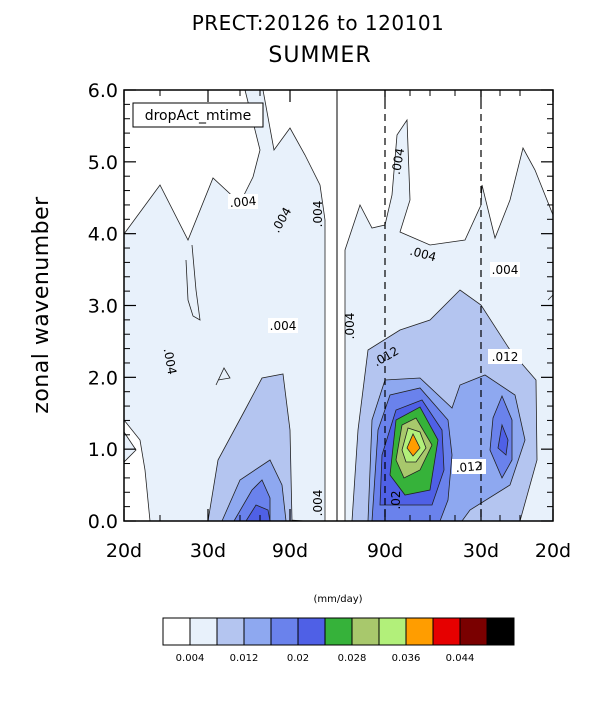 The width and height of the screenshot is (607, 714). Describe the element at coordinates (103, 307) in the screenshot. I see `y-tick-label: 3.0` at that location.